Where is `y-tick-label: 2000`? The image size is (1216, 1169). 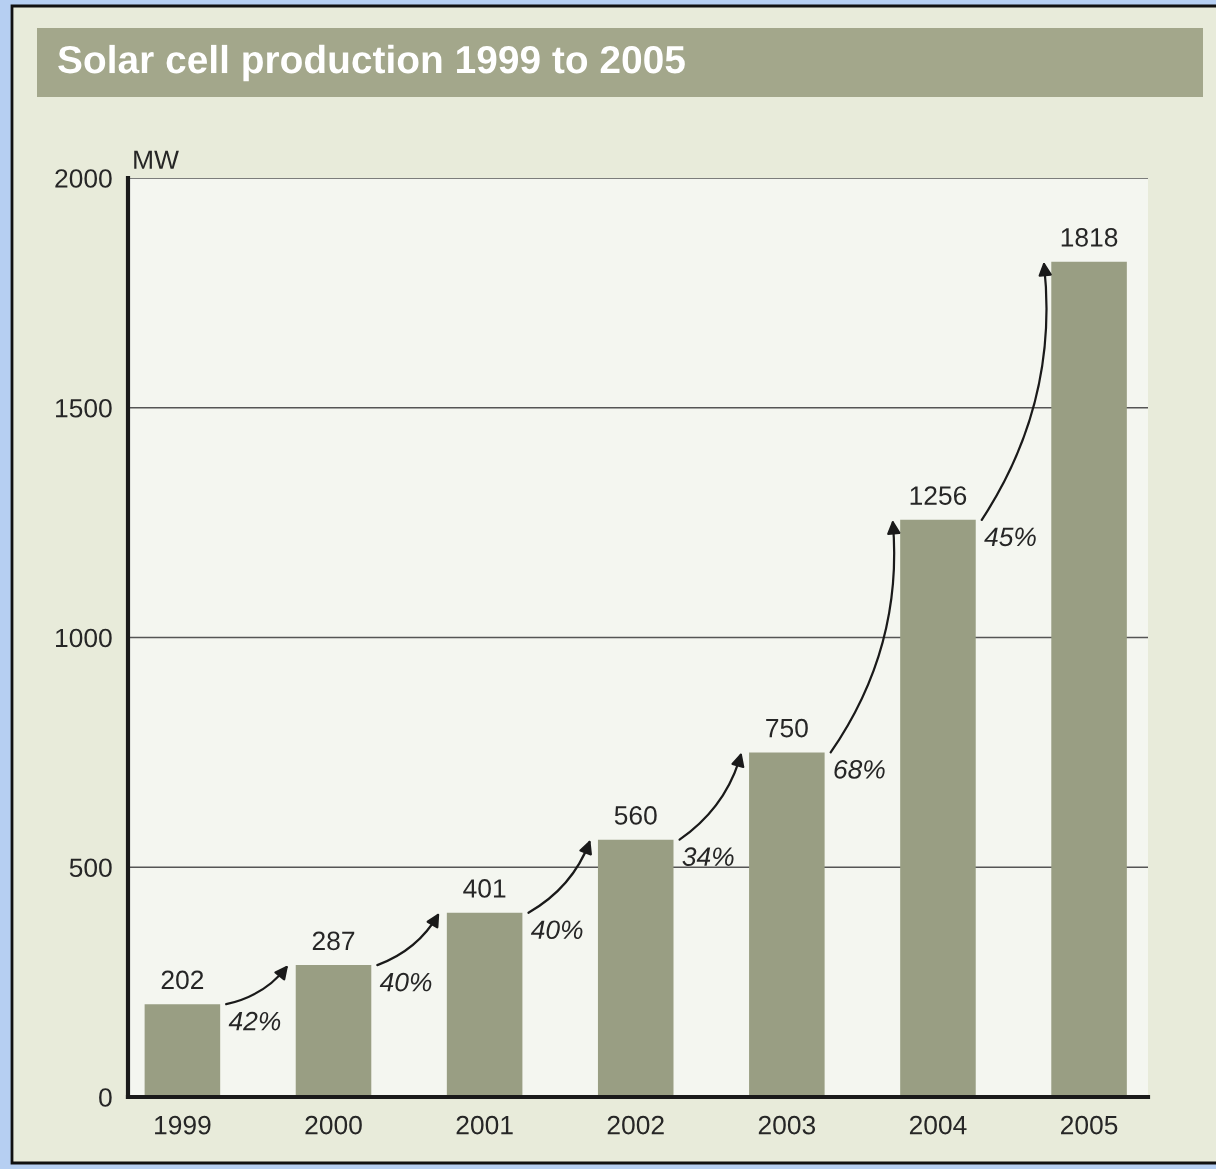 y-tick-label: 2000 is located at coordinates (83, 178).